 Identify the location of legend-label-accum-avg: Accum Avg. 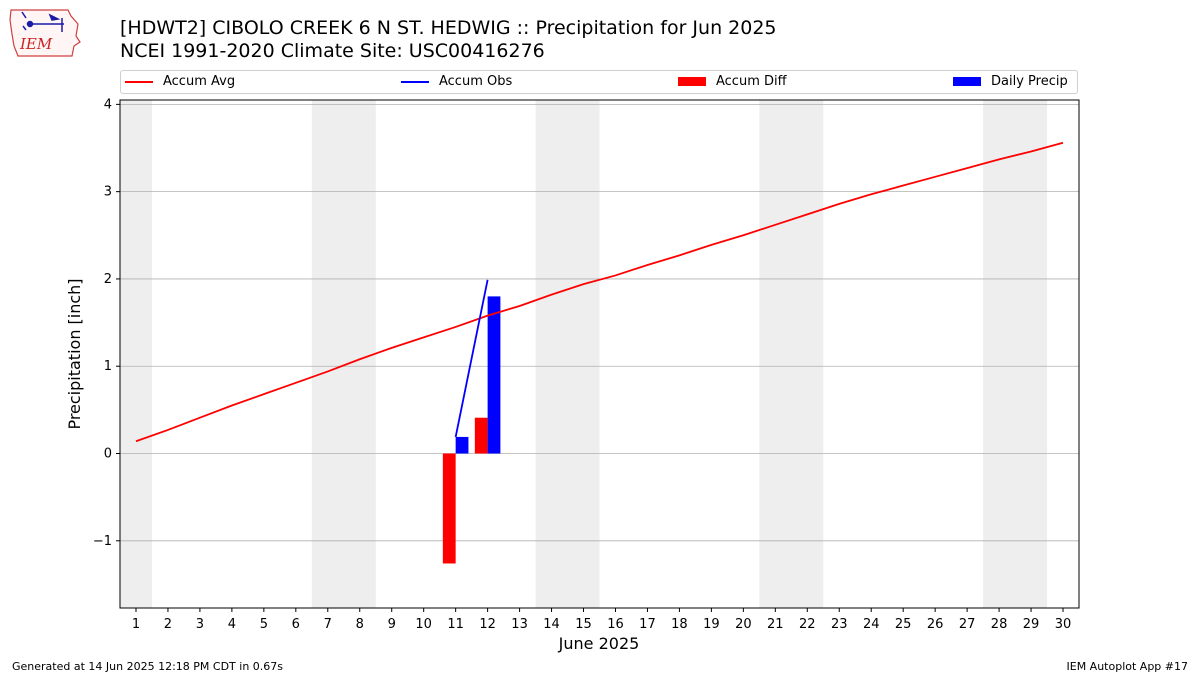
(199, 81).